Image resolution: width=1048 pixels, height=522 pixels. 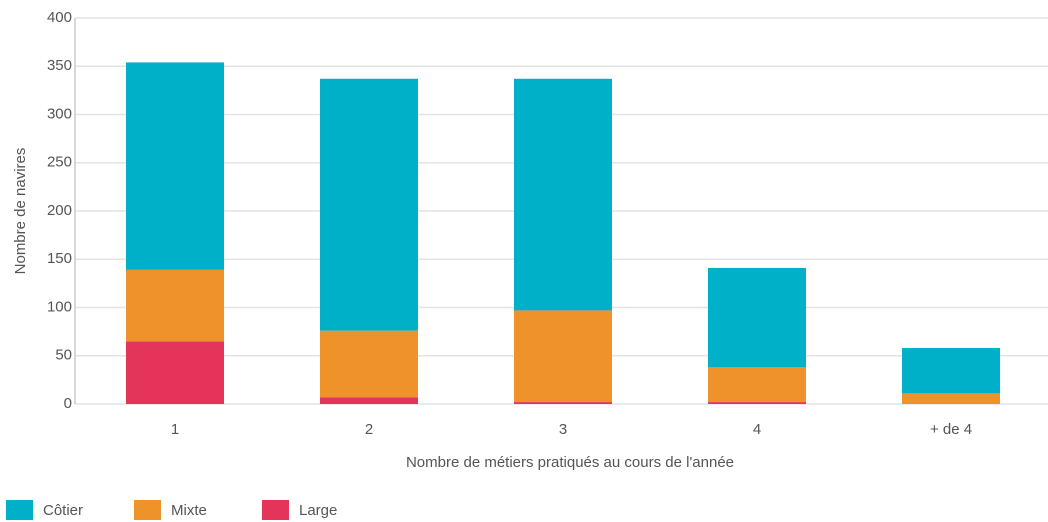 What do you see at coordinates (59, 210) in the screenshot?
I see `y-tick-label: 200` at bounding box center [59, 210].